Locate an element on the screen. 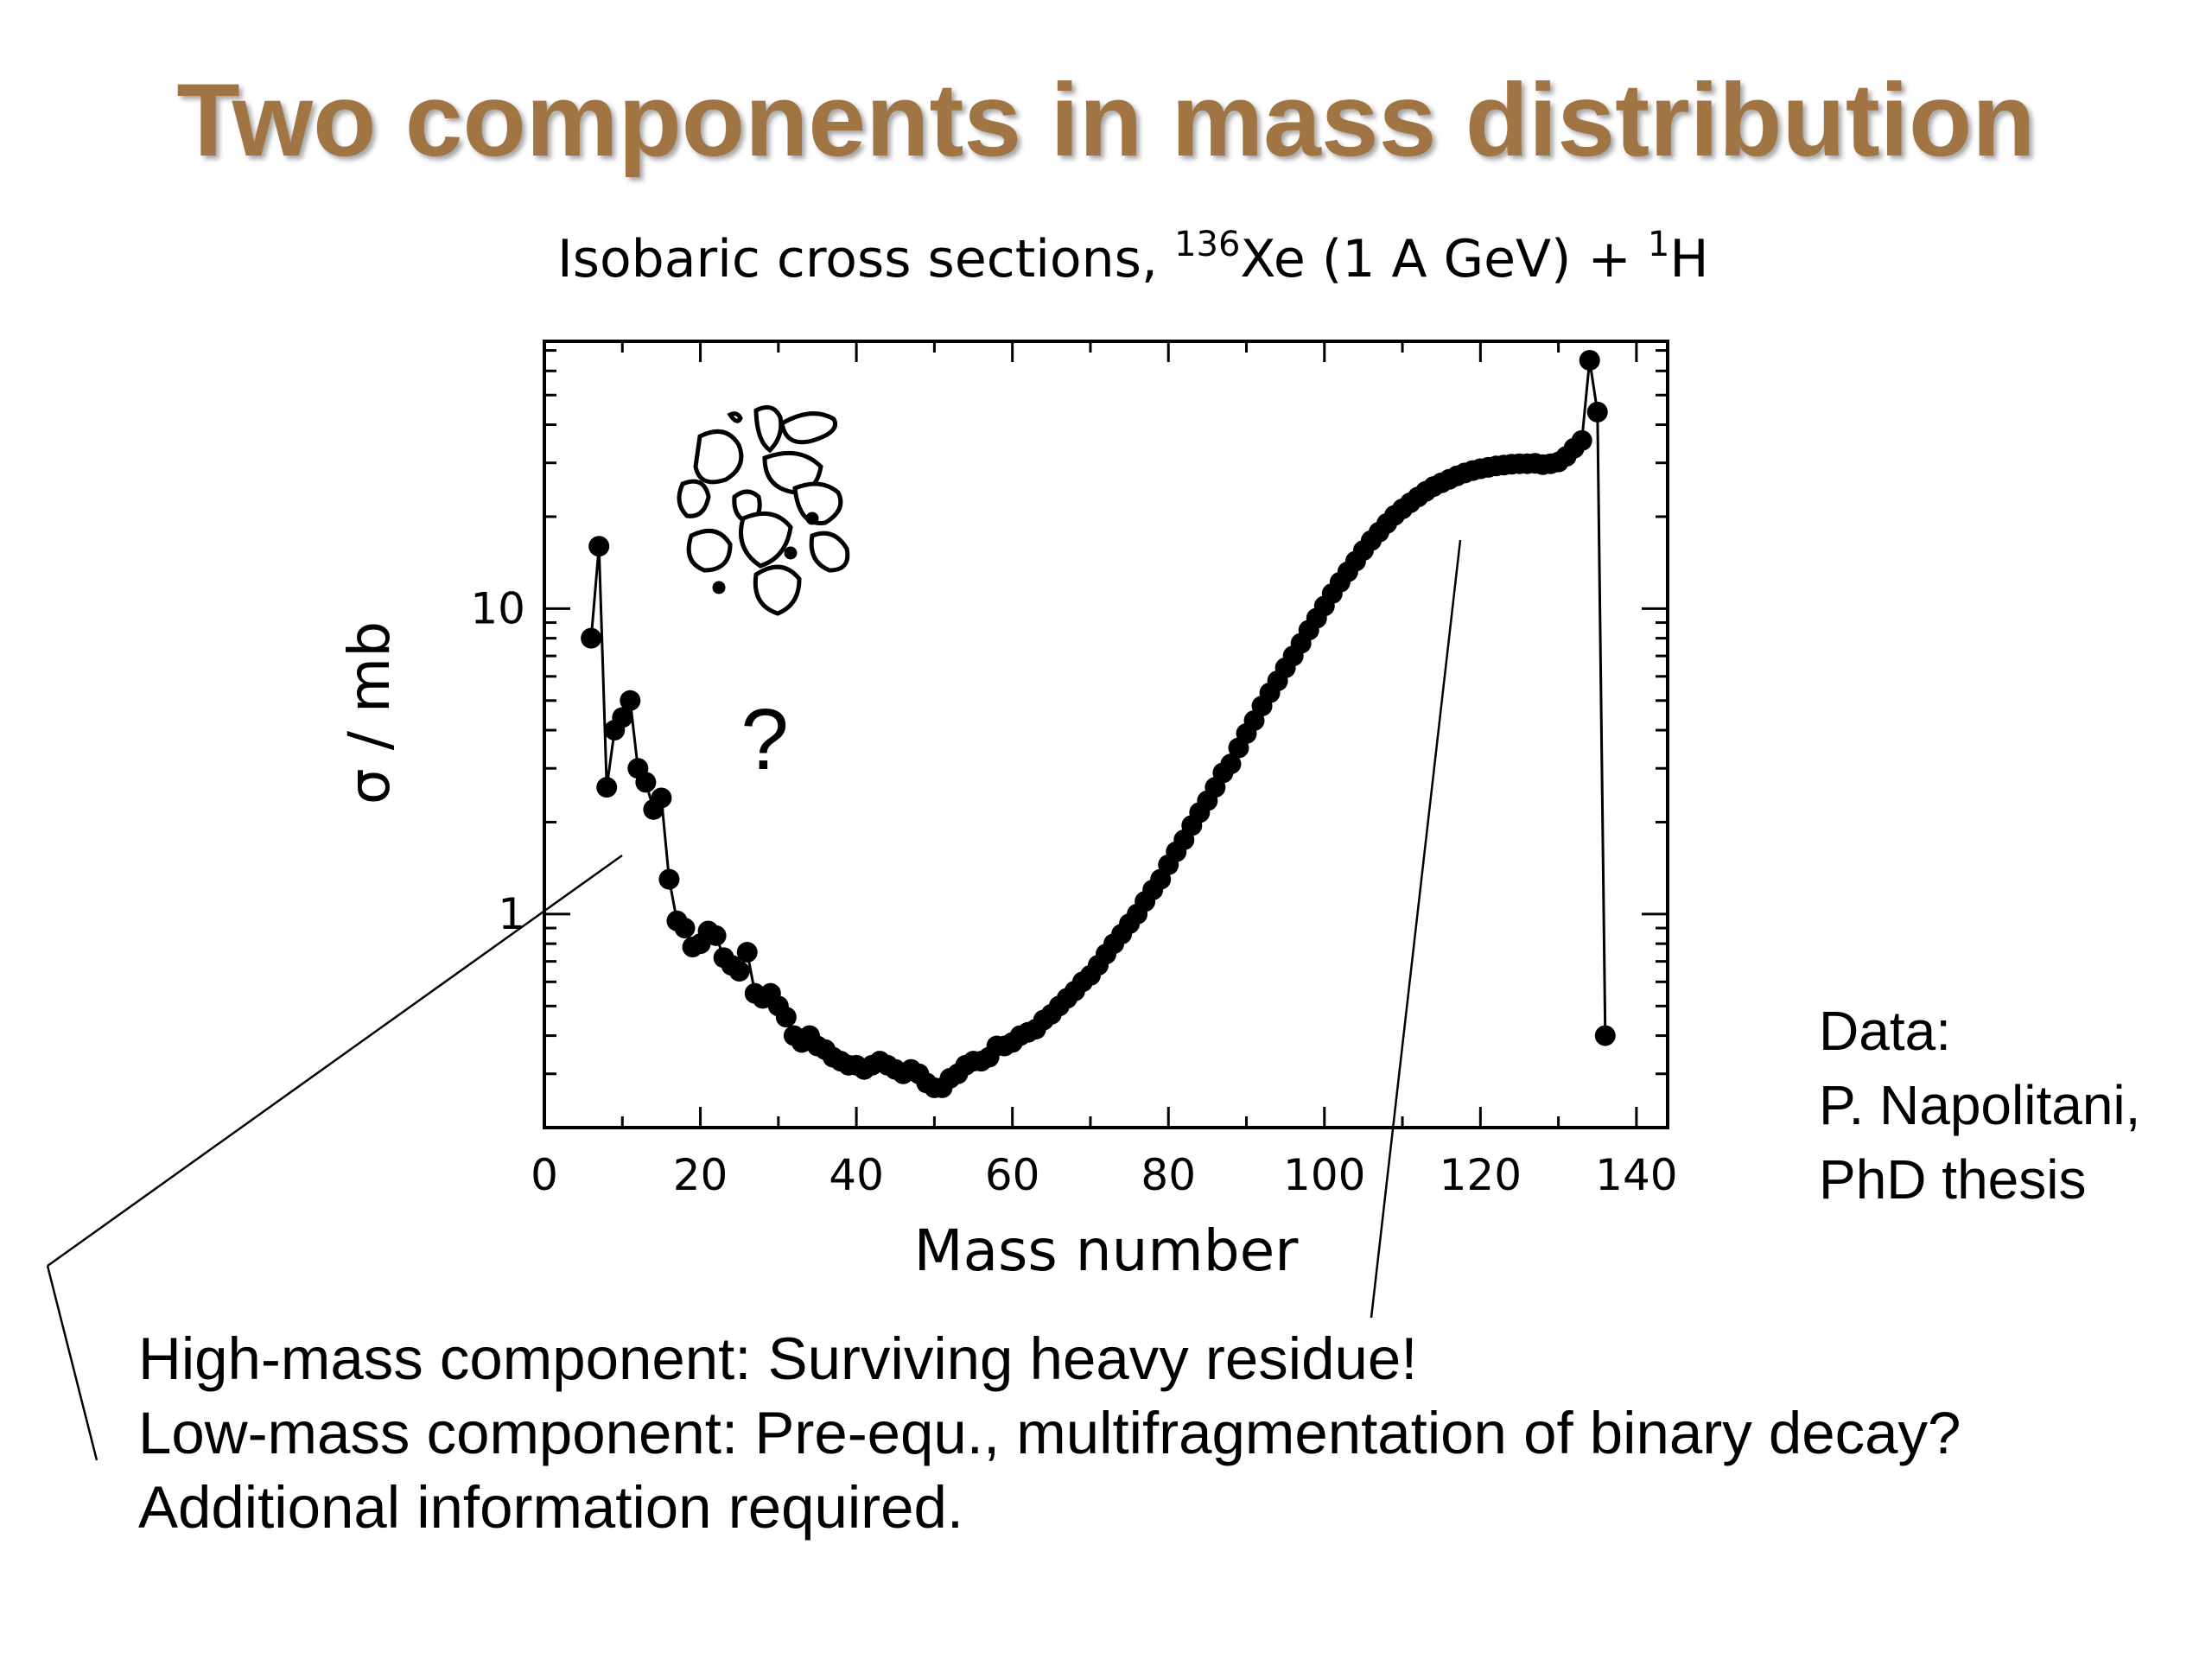 This screenshot has width=2212, height=1659. chart-title-sup1: 136 is located at coordinates (1207, 244).